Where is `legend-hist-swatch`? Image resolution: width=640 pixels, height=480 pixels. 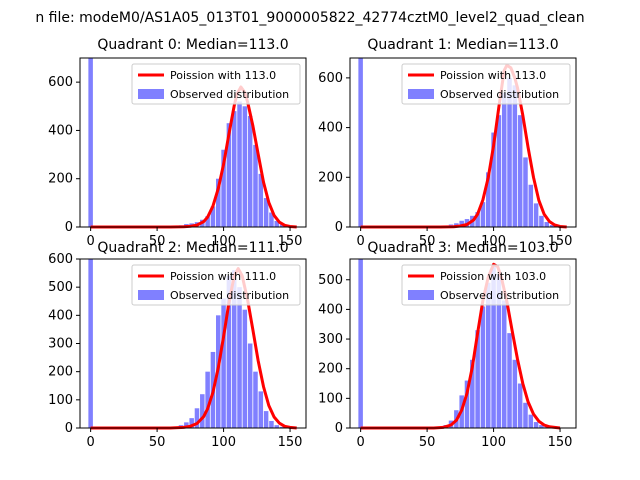
legend-hist-swatch is located at coordinates (421, 295).